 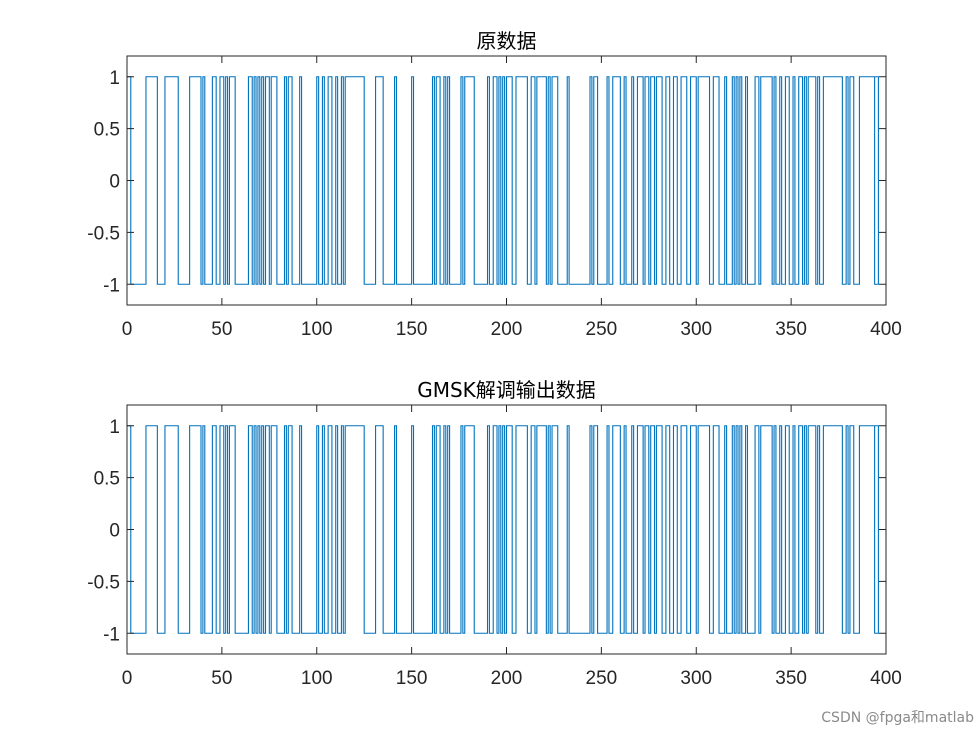 I want to click on chart-title: 原数据, so click(x=507, y=41).